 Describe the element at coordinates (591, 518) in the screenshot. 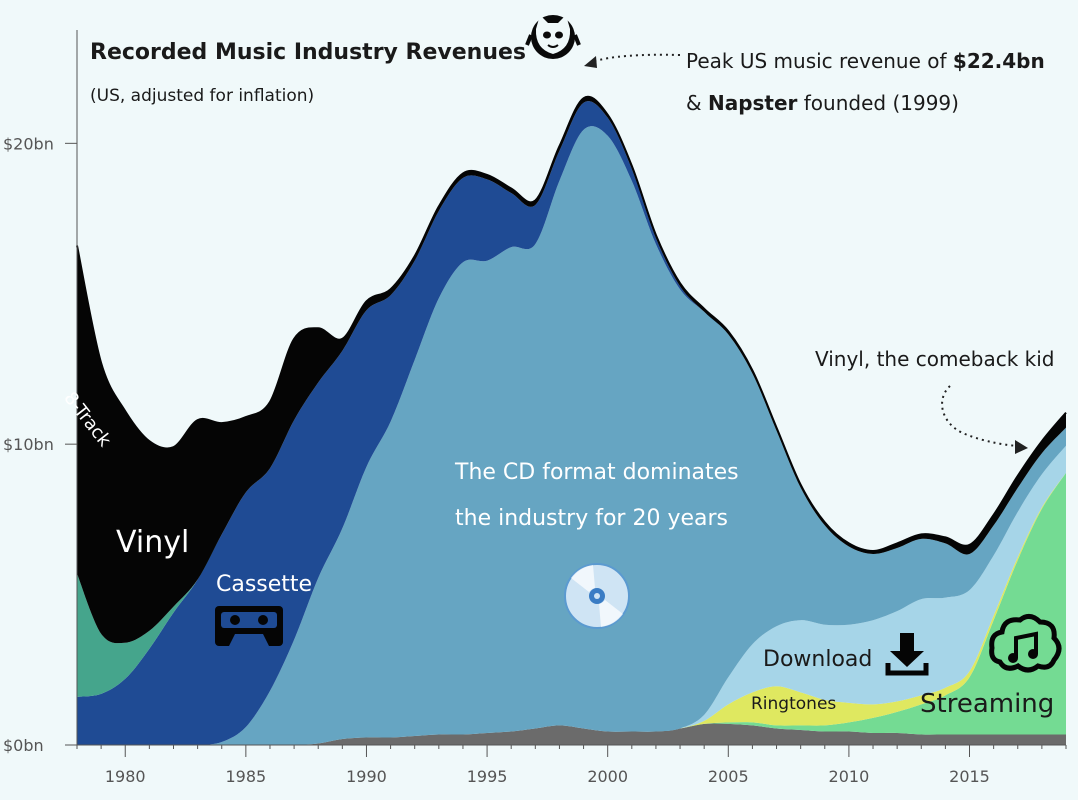

I see `cd-annotation-line2: the industry for 20 years` at that location.